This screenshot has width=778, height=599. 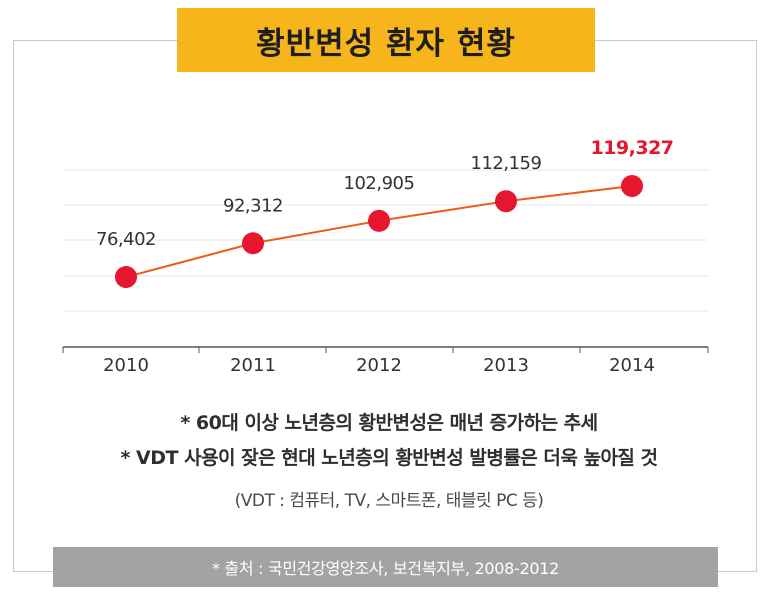 I want to click on note-line-2: * VDT 사용이 잦은 현대 노년층의 황반변성 발병률은 더욱 높아질 것, so click(x=389, y=458).